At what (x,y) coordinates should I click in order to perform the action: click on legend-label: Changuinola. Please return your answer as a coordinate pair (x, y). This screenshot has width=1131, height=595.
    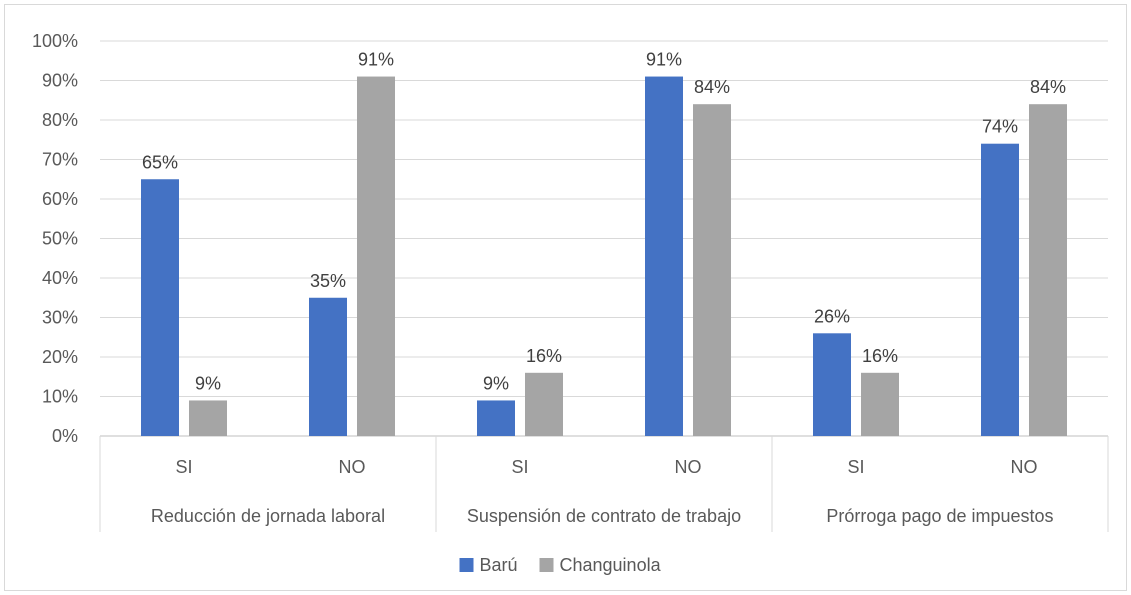
    Looking at the image, I should click on (611, 565).